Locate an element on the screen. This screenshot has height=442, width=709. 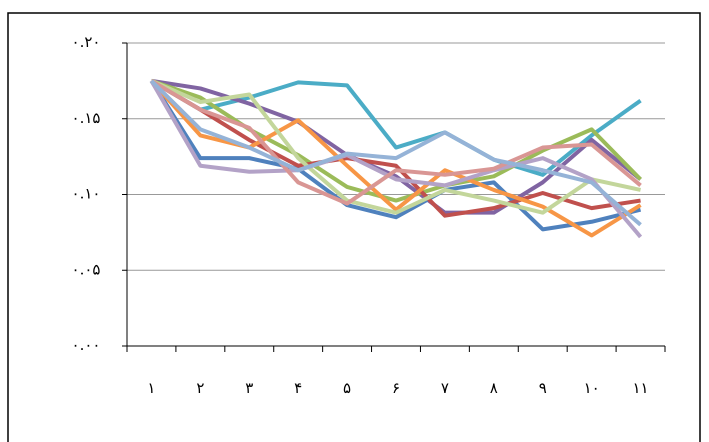
x-tick-label: ٩ is located at coordinates (543, 388).